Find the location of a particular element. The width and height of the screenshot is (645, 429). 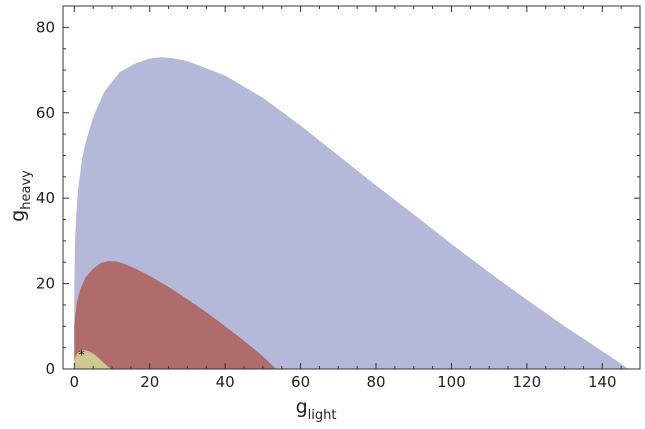

y-tick-label: 0 is located at coordinates (50, 369).